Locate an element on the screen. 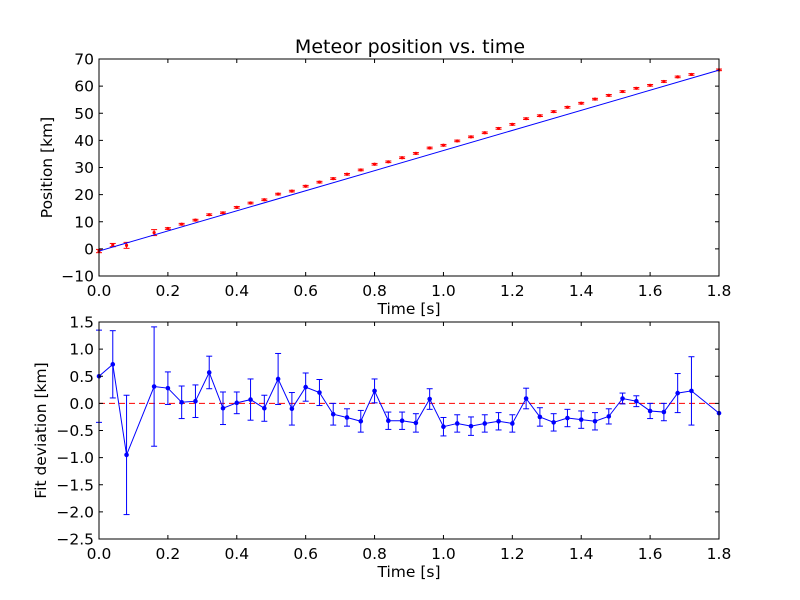  deviation-y-tick-label: −1.0 is located at coordinates (75, 458).